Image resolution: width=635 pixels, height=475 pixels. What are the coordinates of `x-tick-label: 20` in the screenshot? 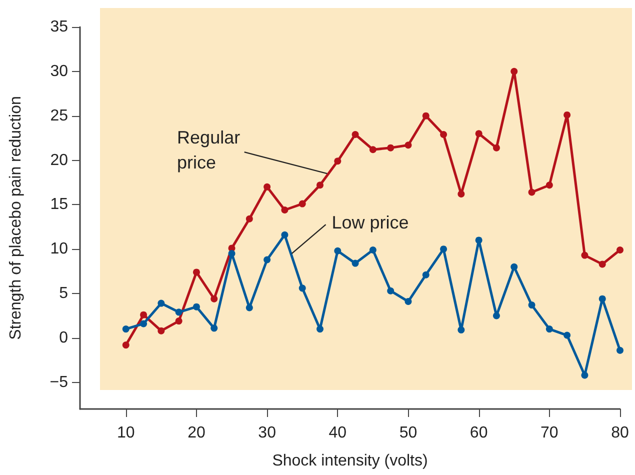 It's located at (197, 433).